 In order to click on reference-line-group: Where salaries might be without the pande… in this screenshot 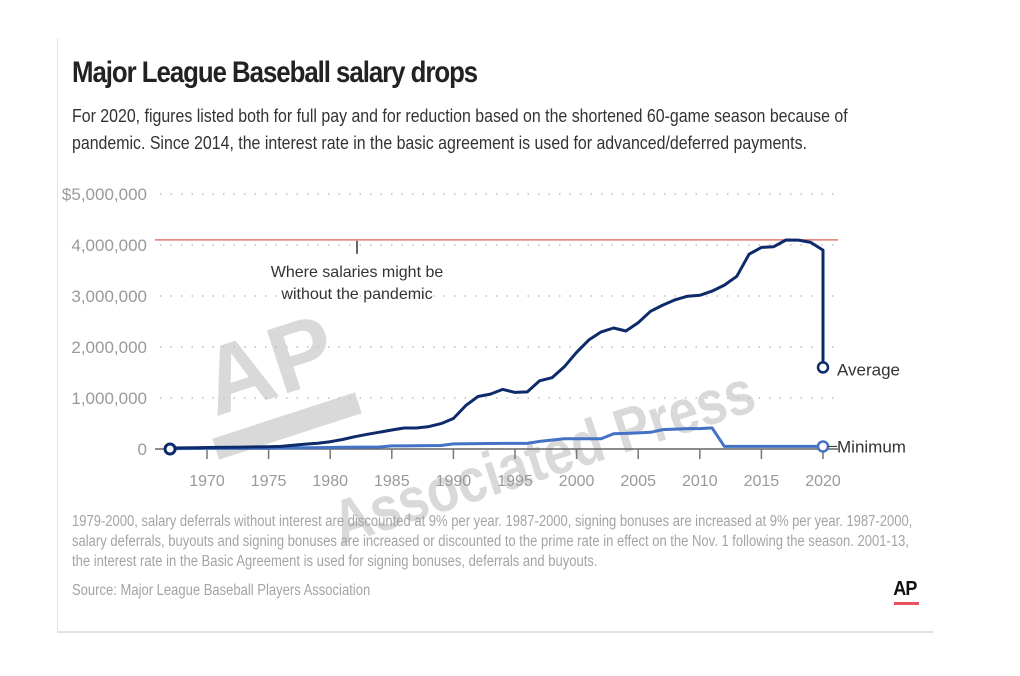, I will do `click(496, 271)`.